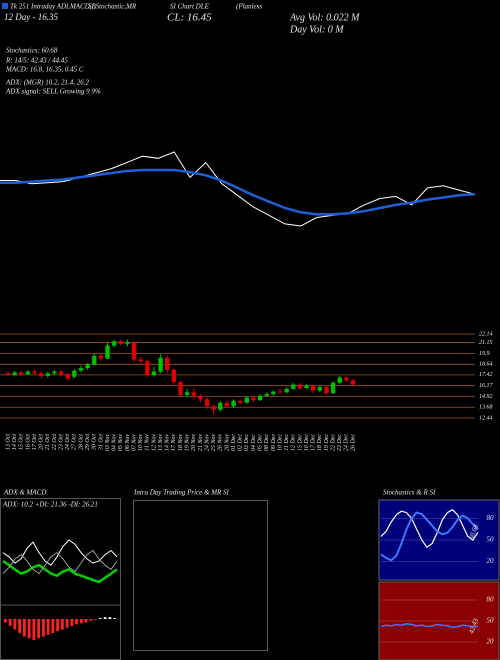  I want to click on x-tick-label: 12 Nov, so click(154, 443).